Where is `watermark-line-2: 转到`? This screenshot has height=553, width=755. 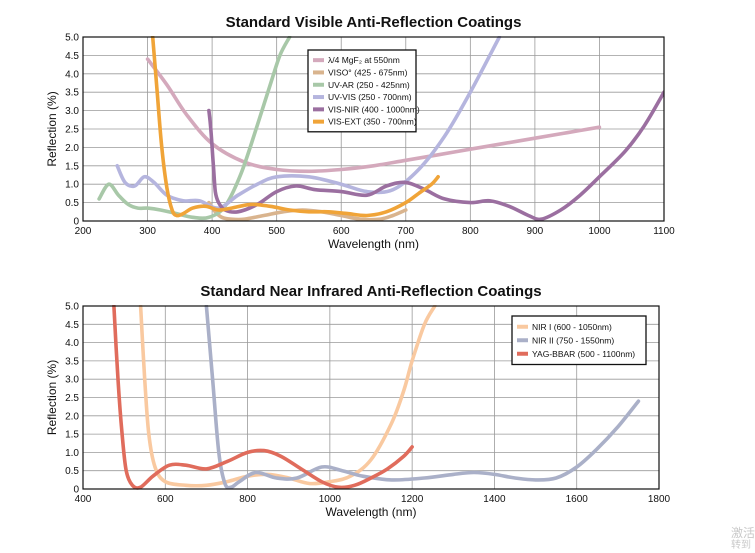
watermark-line-2: 转到 is located at coordinates (740, 545).